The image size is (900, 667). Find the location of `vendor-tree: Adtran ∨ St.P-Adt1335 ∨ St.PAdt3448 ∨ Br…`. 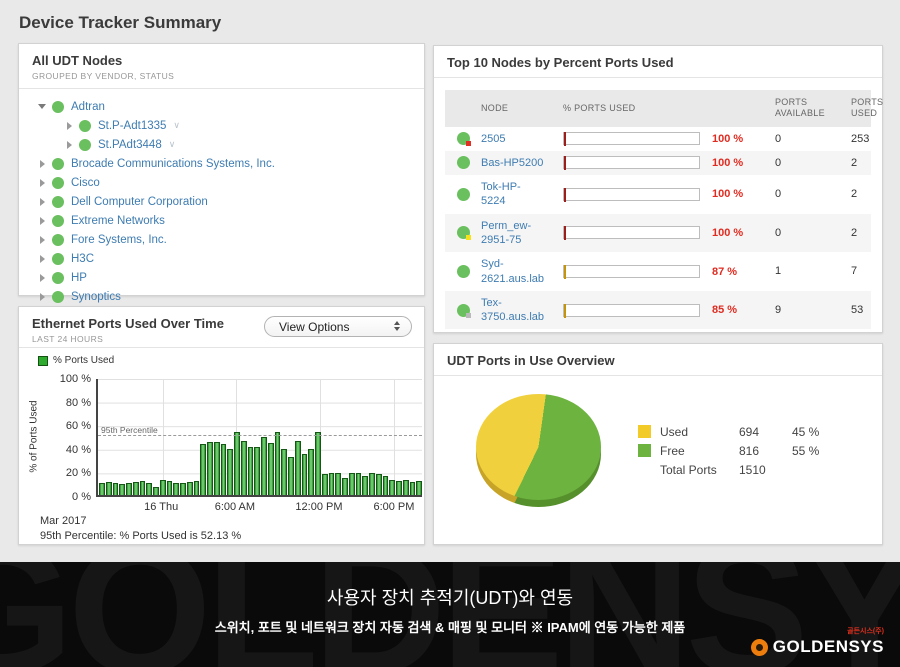

vendor-tree: Adtran ∨ St.P-Adt1335 ∨ St.PAdt3448 ∨ Br… is located at coordinates (221, 197).